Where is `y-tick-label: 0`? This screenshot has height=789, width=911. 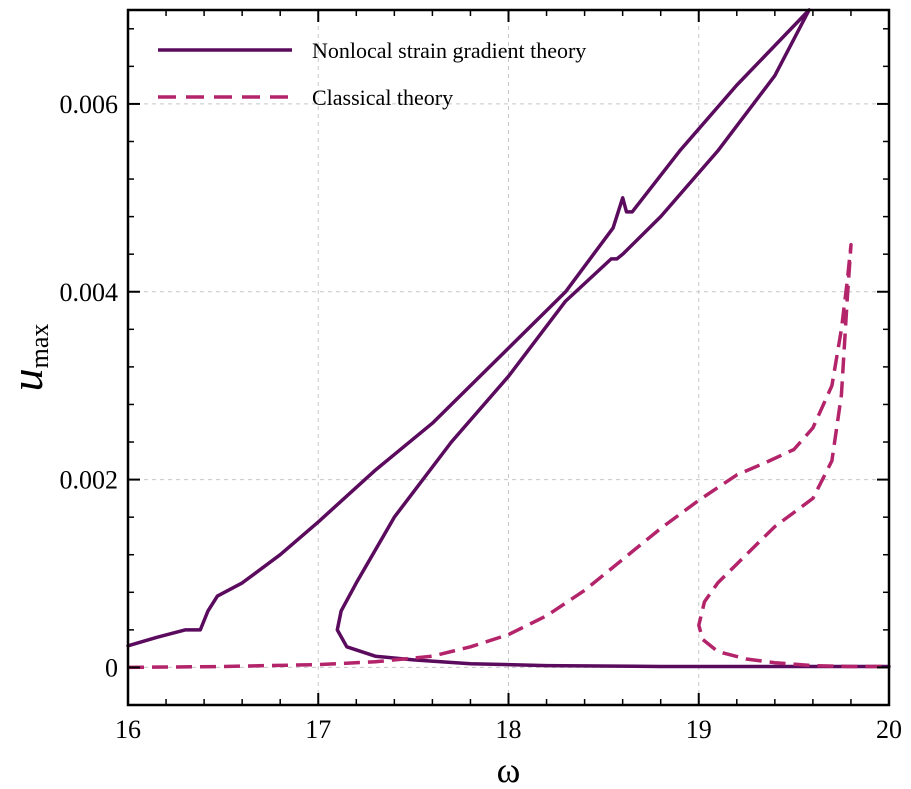 y-tick-label: 0 is located at coordinates (111, 667).